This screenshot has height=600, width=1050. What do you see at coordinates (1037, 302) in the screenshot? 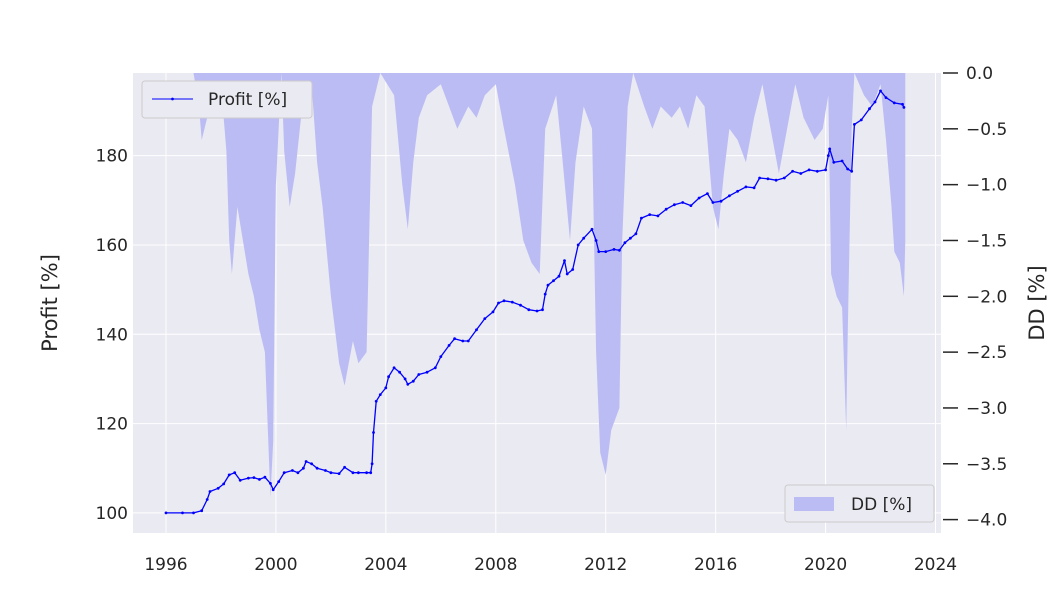
I see `y2-axis-label: DD [%]` at bounding box center [1037, 302].